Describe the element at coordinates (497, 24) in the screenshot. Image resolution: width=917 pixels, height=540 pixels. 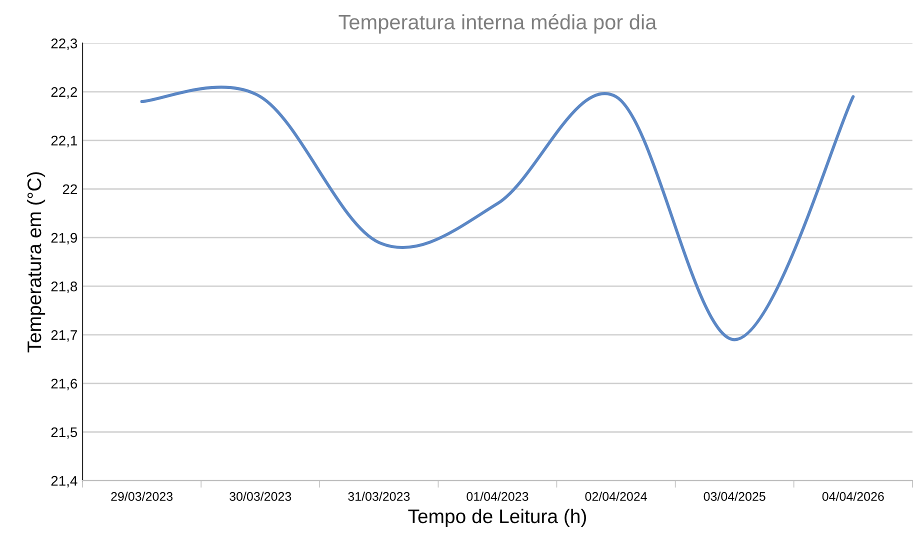
I see `chart-title: Temperatura interna média por dia` at that location.